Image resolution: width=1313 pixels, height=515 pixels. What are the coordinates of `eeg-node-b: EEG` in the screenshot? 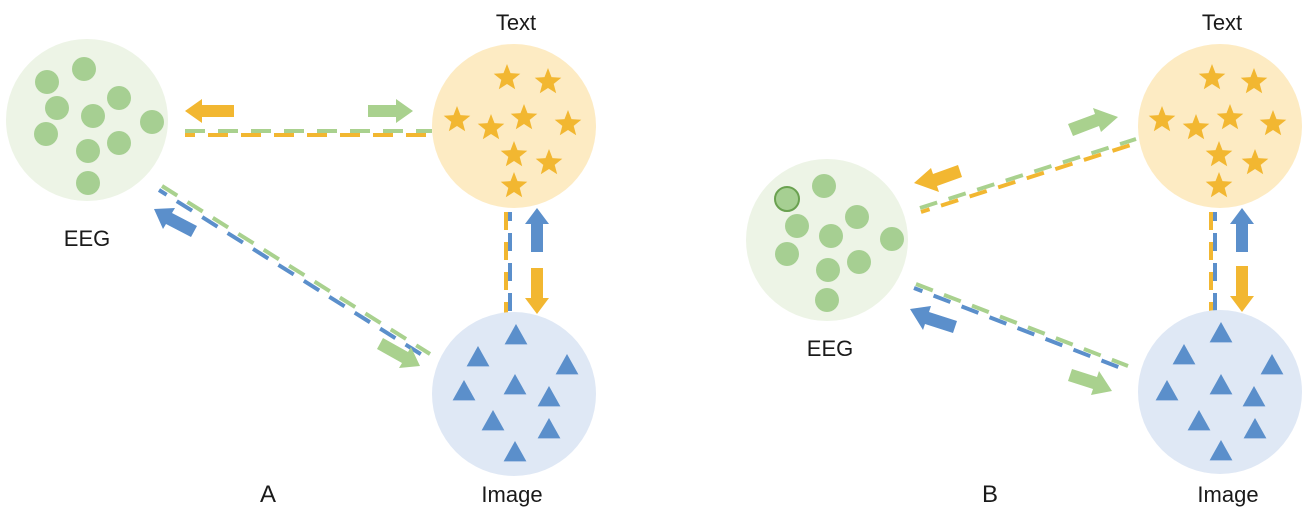 It's located at (827, 260).